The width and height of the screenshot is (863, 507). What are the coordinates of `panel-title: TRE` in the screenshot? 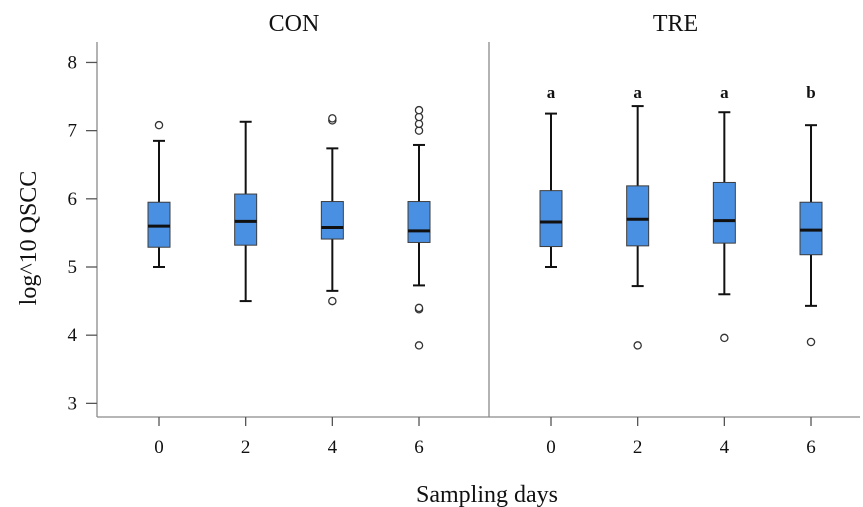 It's located at (675, 24).